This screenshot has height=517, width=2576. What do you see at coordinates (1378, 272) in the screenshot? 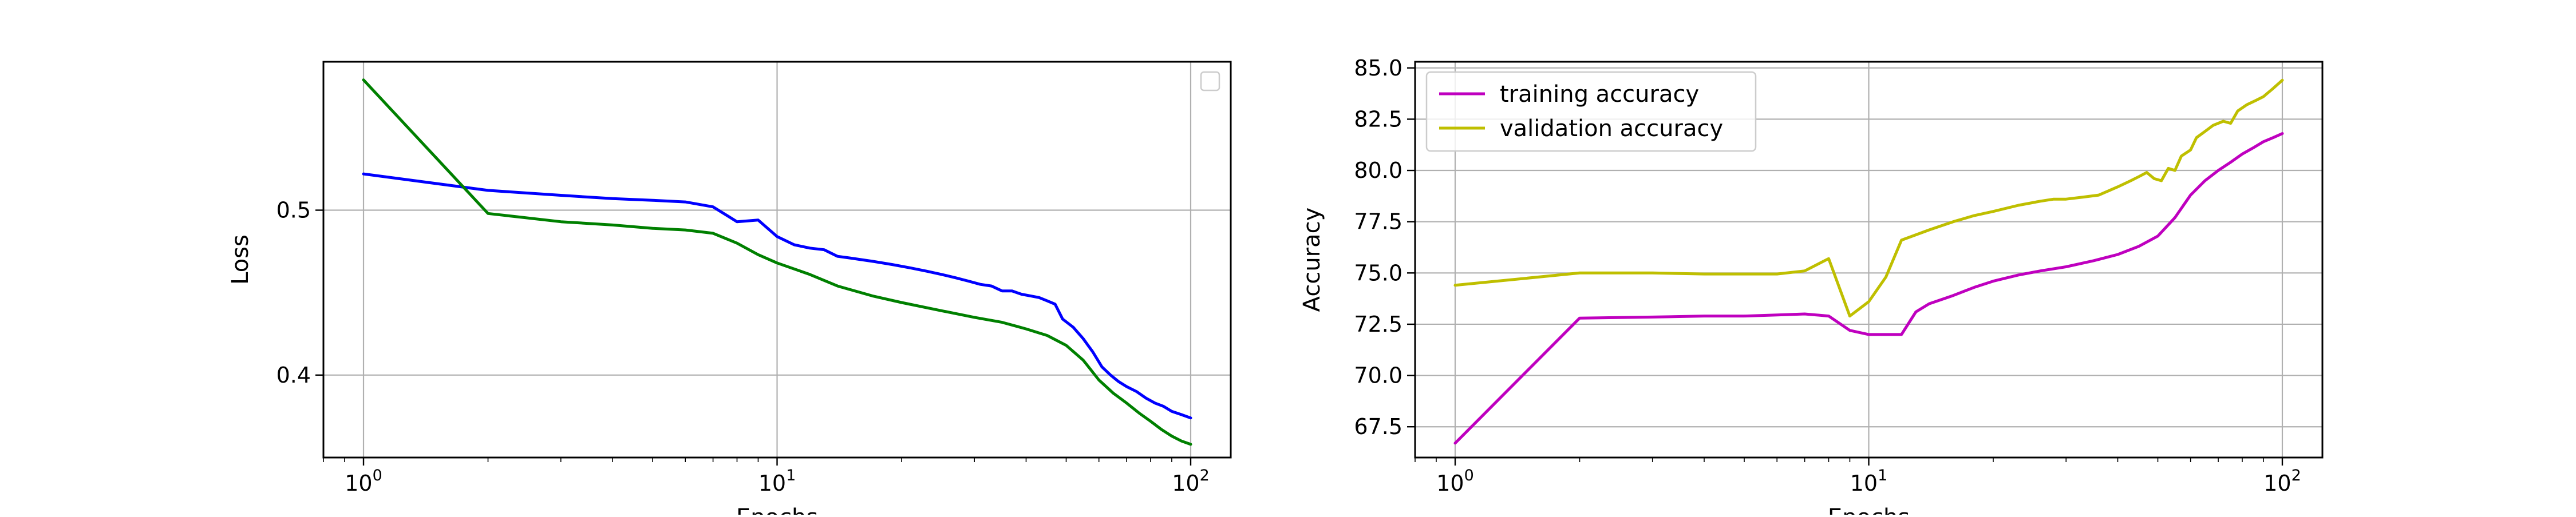
I see `accuracy-y-tick-label: 75.0` at bounding box center [1378, 272].